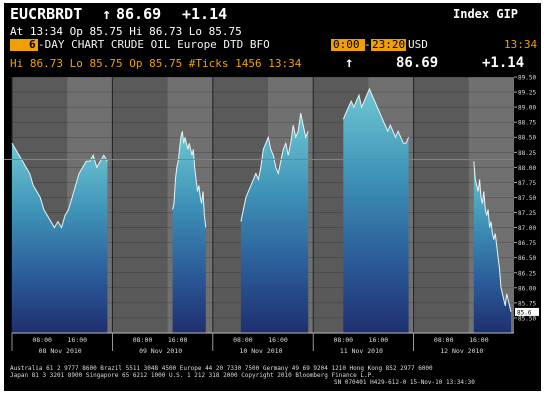 The height and width of the screenshot is (394, 545). Describe the element at coordinates (527, 108) in the screenshot. I see `y-tick-label: 89.00` at that location.